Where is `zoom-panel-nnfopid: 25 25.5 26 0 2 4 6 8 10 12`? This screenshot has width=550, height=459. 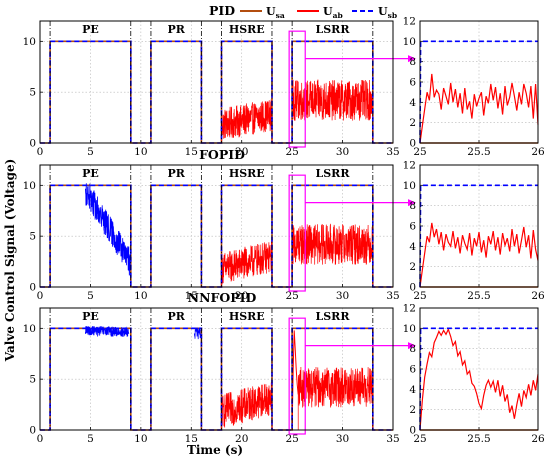 zoom-panel-nnfopid: 25 25.5 26 0 2 4 6 8 10 12 is located at coordinates (474, 374).